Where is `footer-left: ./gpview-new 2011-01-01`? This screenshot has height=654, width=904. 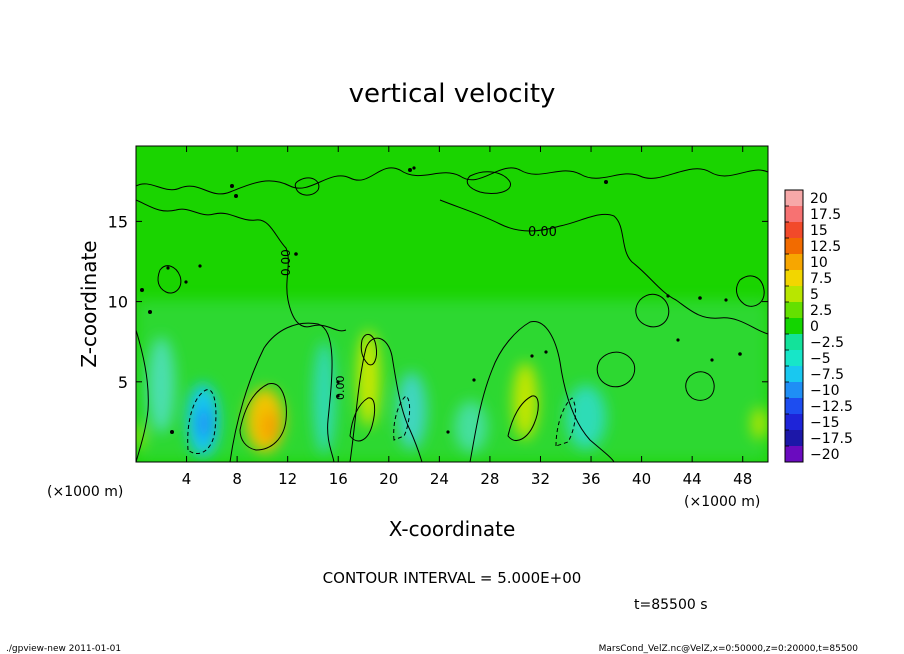
footer-left: ./gpview-new 2011-01-01 is located at coordinates (63, 649).